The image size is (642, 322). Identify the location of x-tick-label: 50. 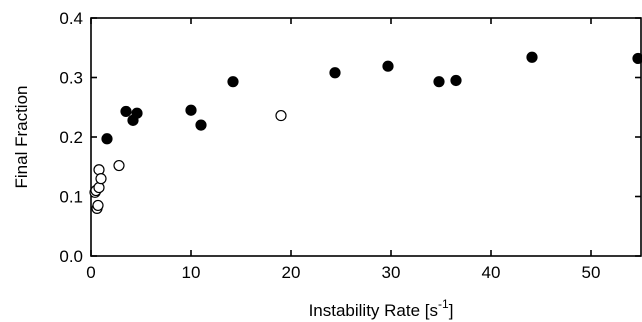
(591, 272).